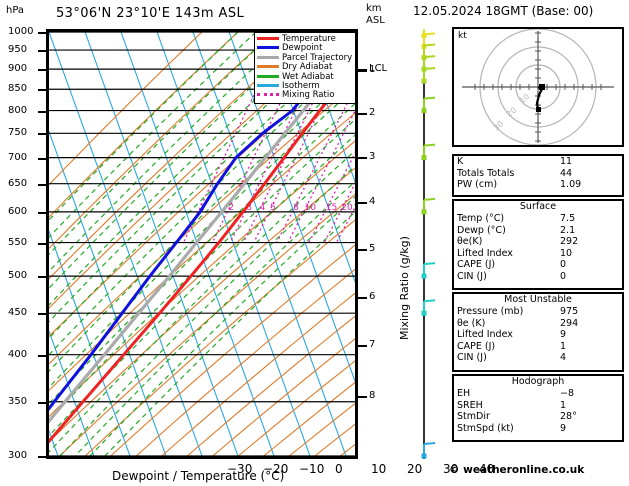 This screenshot has width=629, height=486. I want to click on most-unstable-title: Most Unstable, so click(538, 299).